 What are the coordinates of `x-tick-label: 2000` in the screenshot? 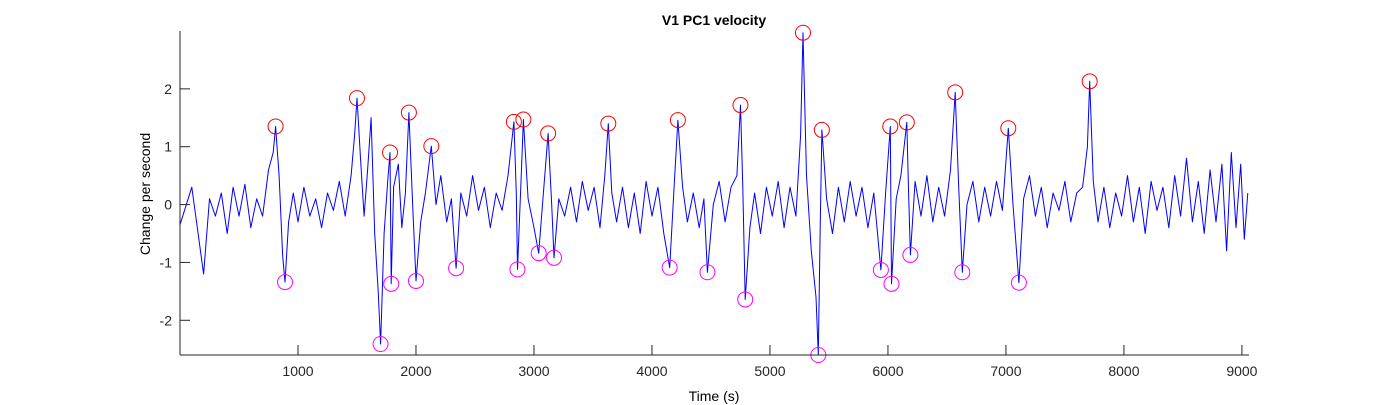 It's located at (415, 371).